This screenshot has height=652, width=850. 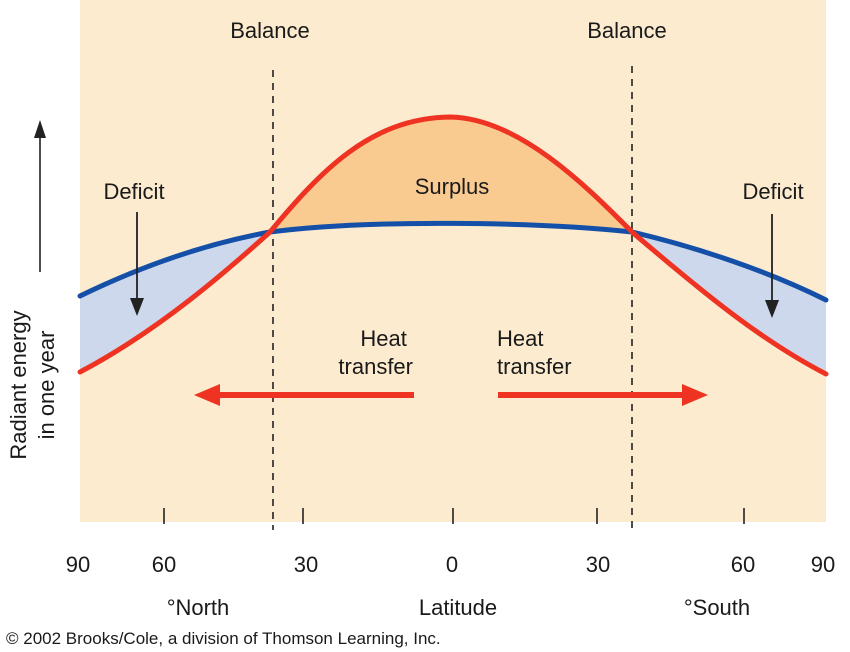 I want to click on y-axis-label-line2: in one year, so click(x=46, y=385).